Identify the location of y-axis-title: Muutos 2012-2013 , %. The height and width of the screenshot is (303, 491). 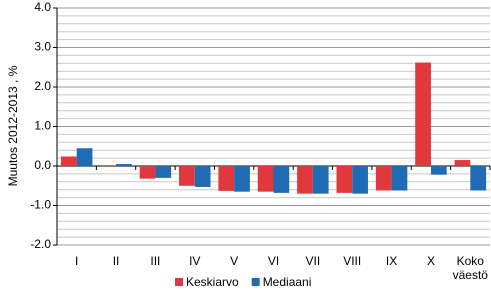
(13, 125).